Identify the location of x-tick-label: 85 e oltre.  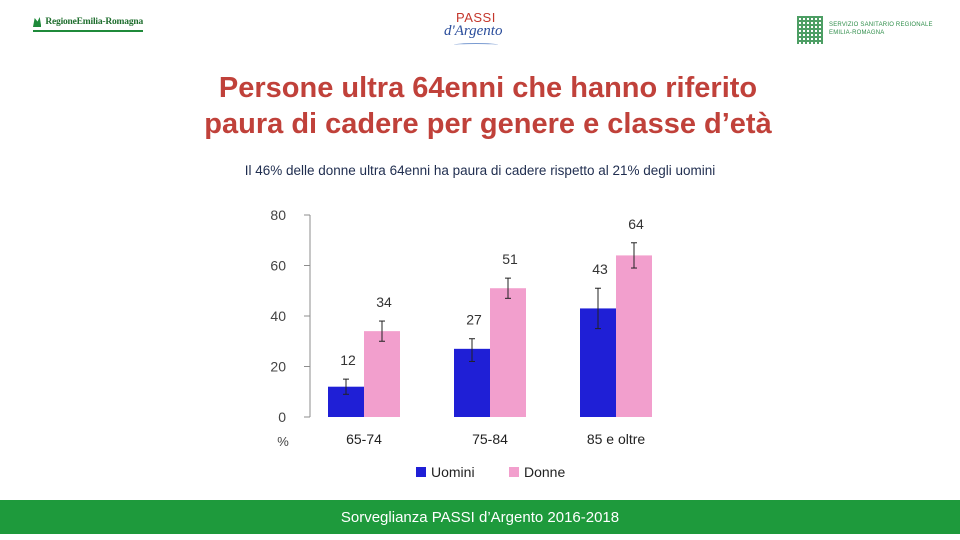
(616, 439).